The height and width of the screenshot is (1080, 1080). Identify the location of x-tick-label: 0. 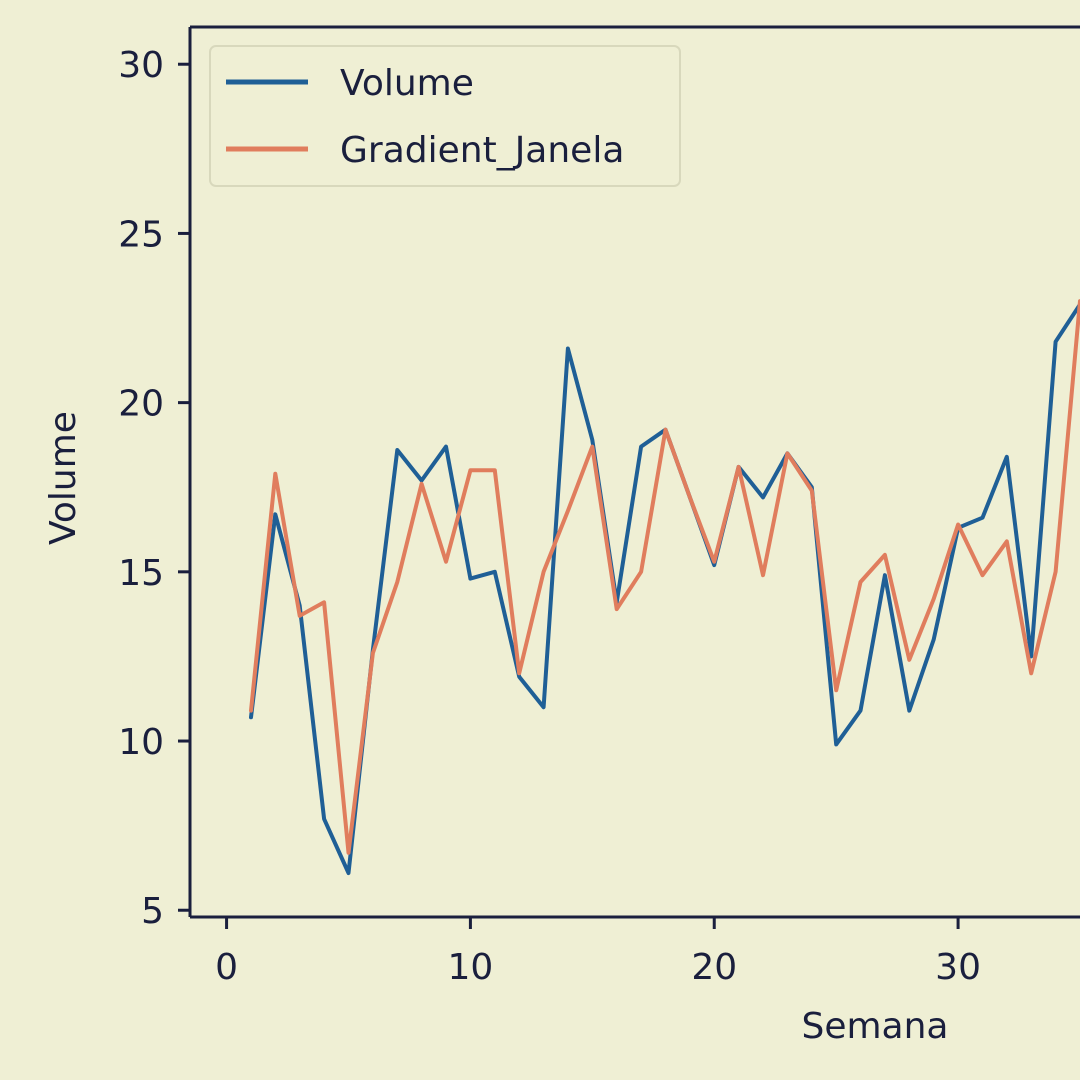
(226, 967).